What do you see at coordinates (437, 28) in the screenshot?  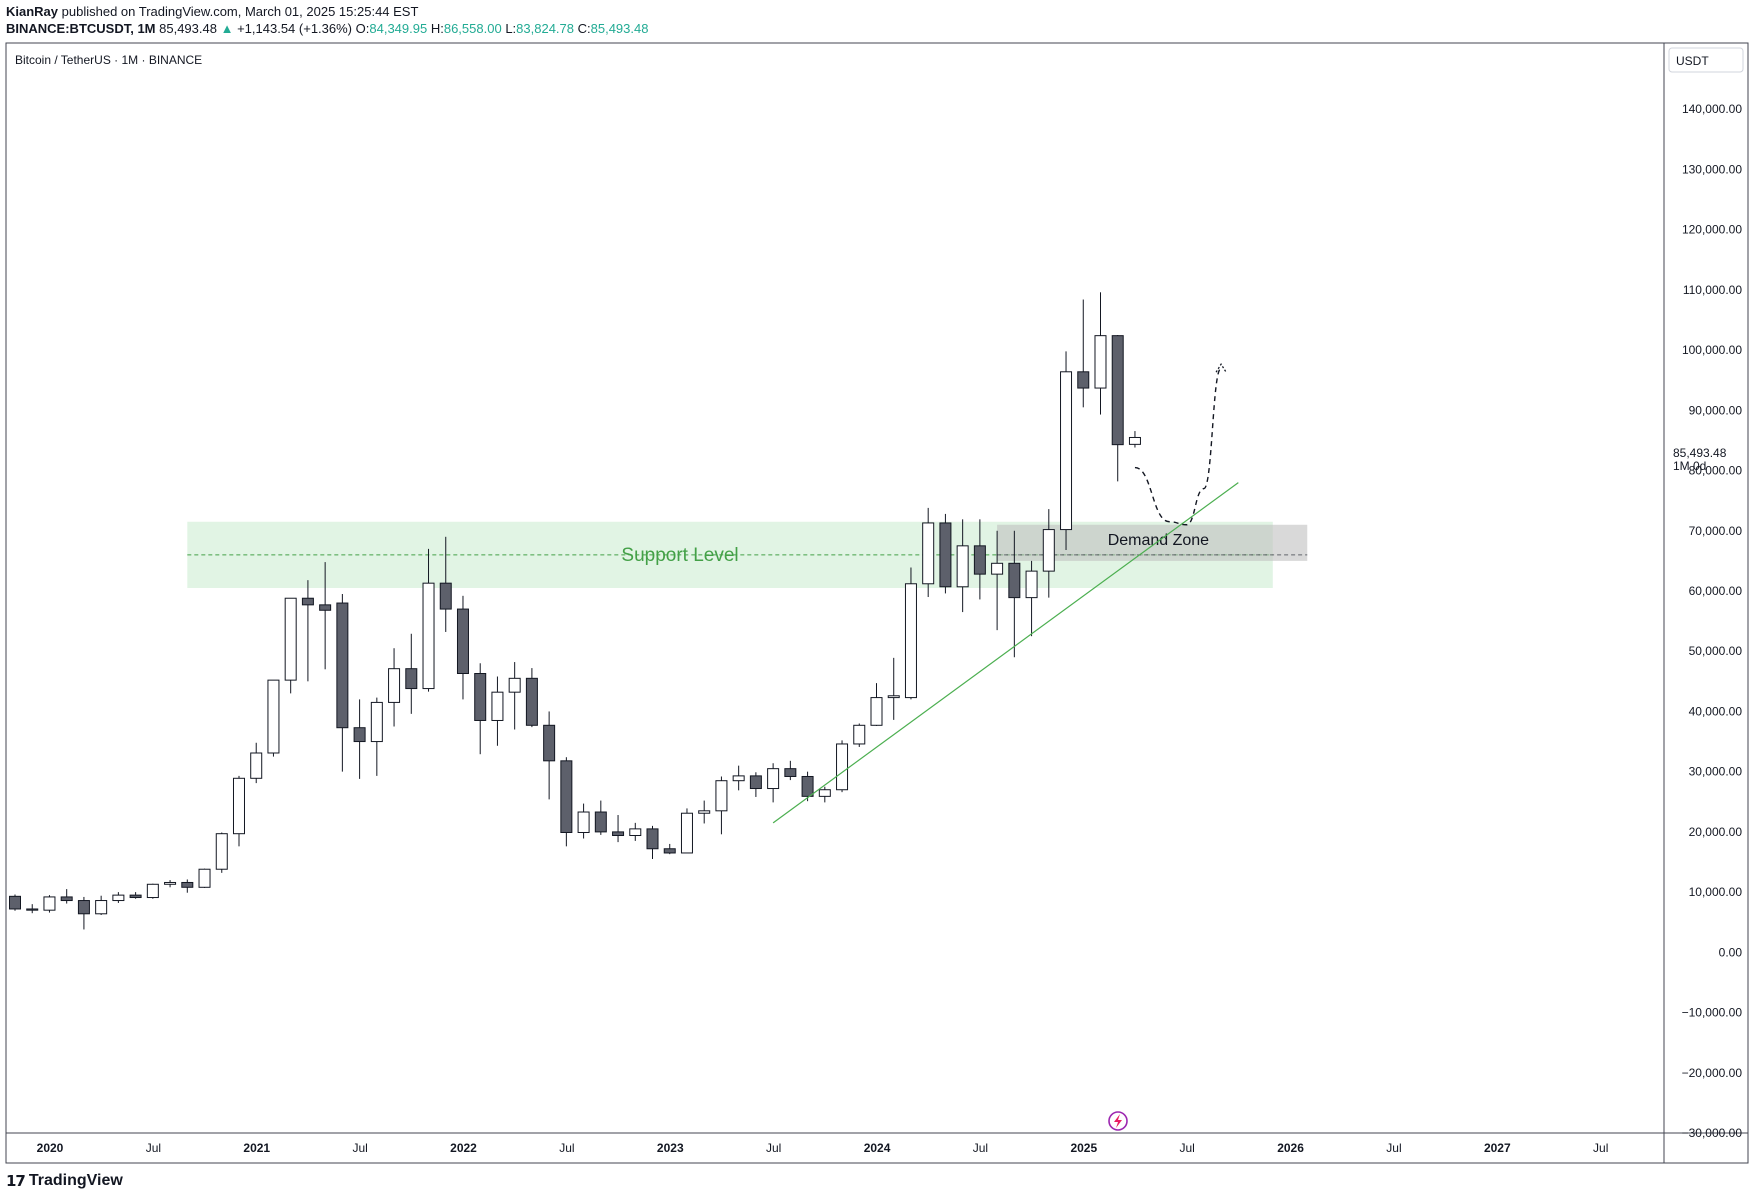 I see `high-label: H:` at bounding box center [437, 28].